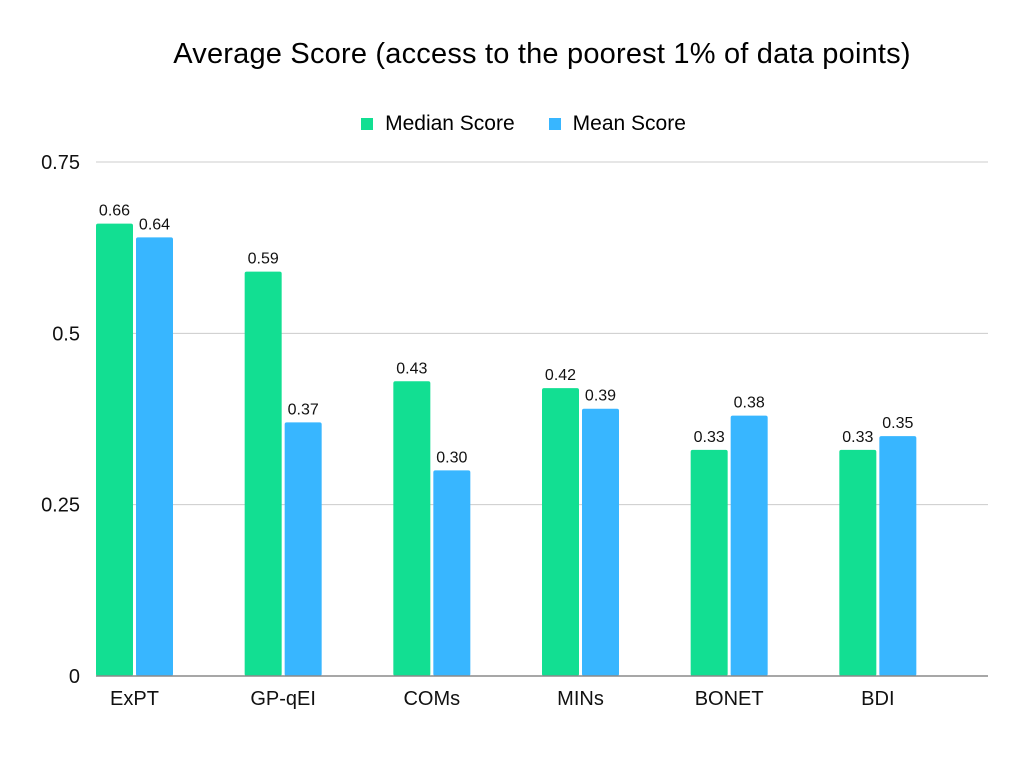 This screenshot has height=768, width=1024. Describe the element at coordinates (367, 124) in the screenshot. I see `legend-swatch-median` at that location.